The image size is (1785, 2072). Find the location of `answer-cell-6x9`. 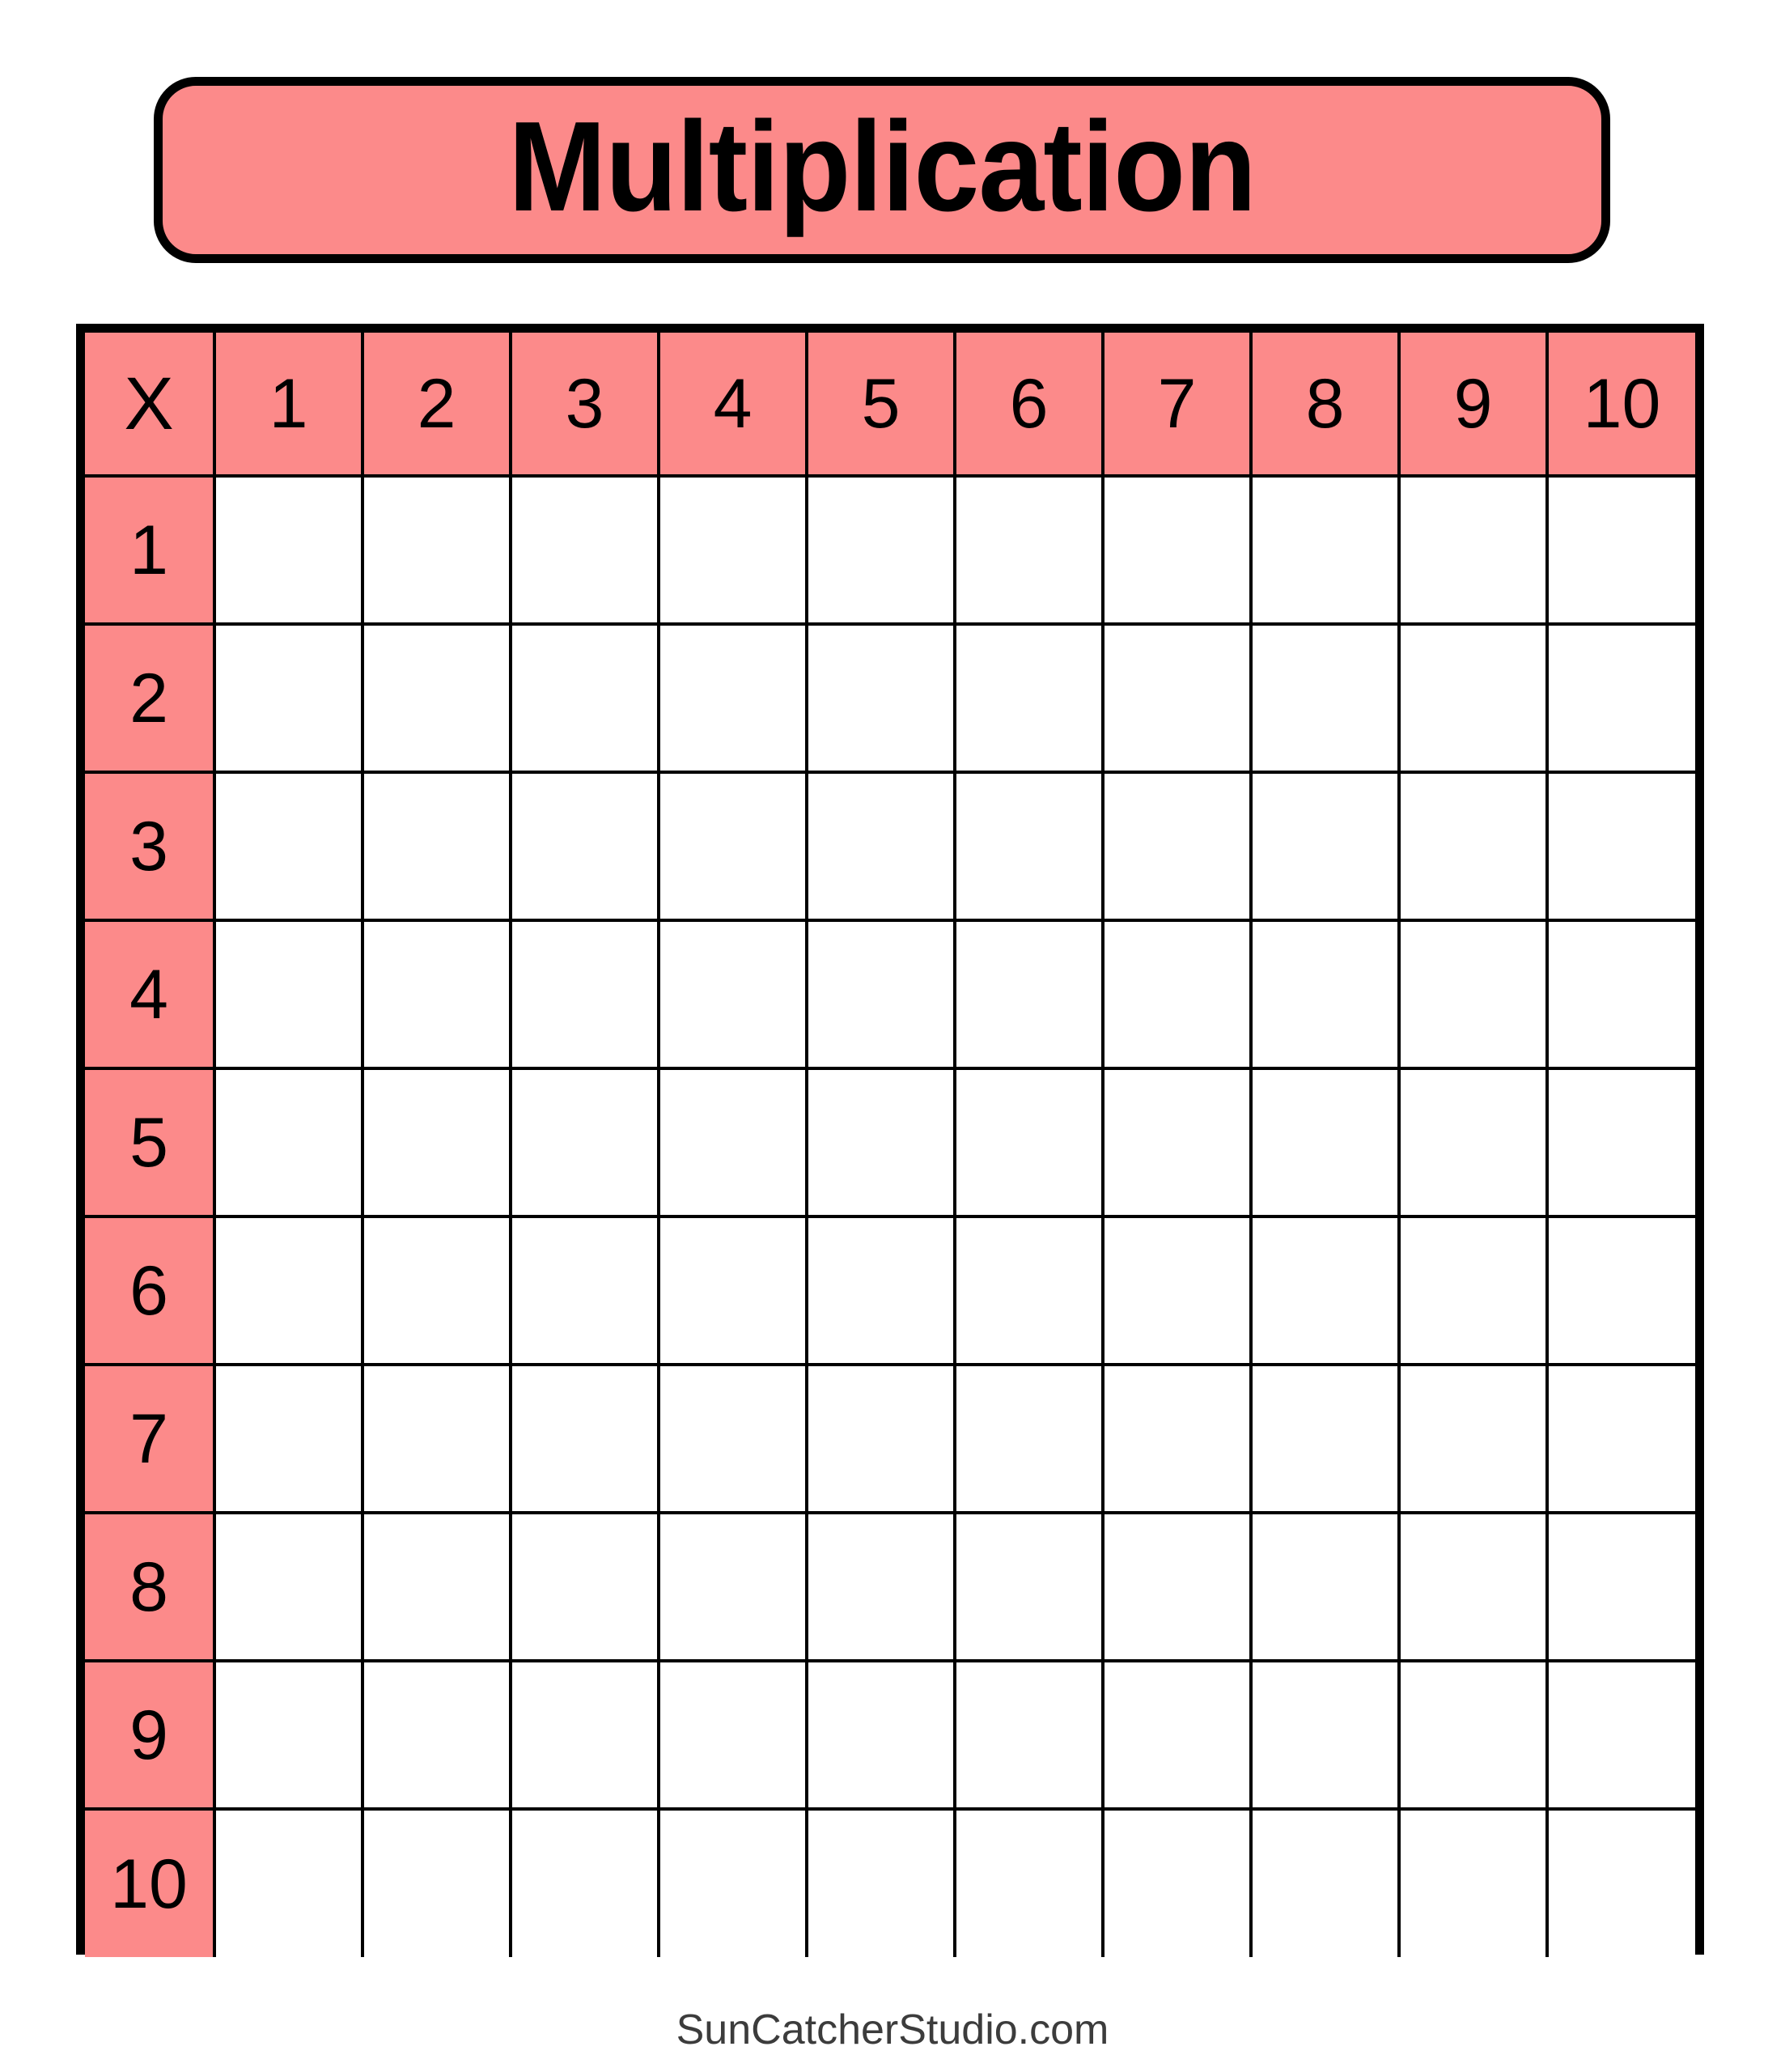

answer-cell-6x9 is located at coordinates (1473, 1290).